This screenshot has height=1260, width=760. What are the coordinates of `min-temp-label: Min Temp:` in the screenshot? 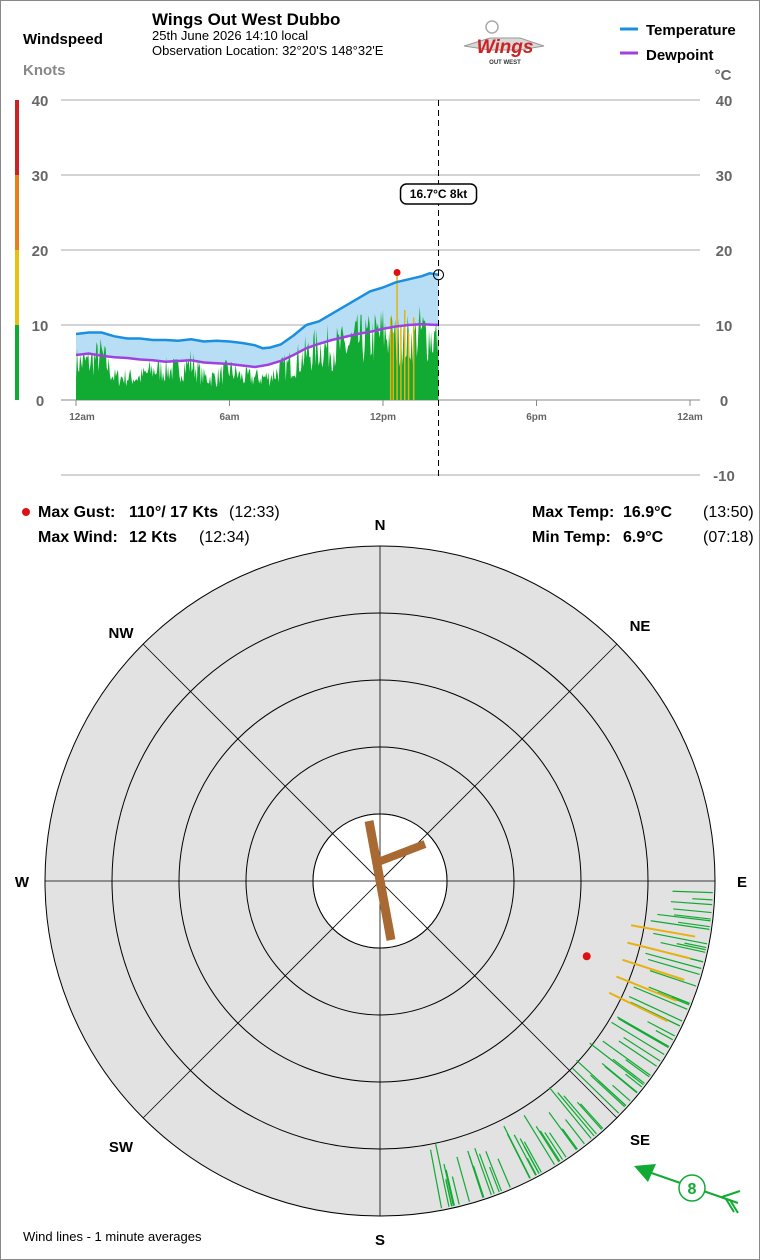 It's located at (571, 537).